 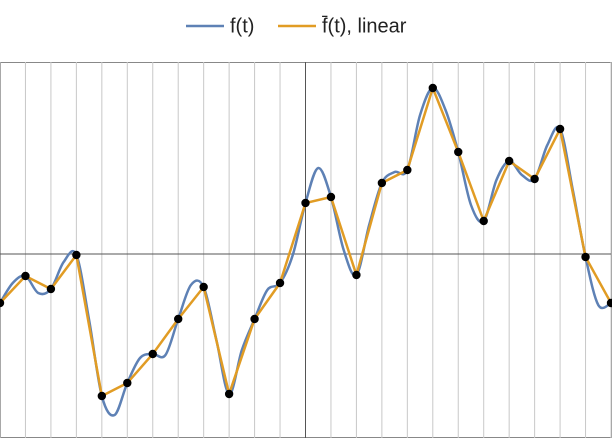 What do you see at coordinates (296, 25) in the screenshot?
I see `legend: f(t) f̄(t), linear` at bounding box center [296, 25].